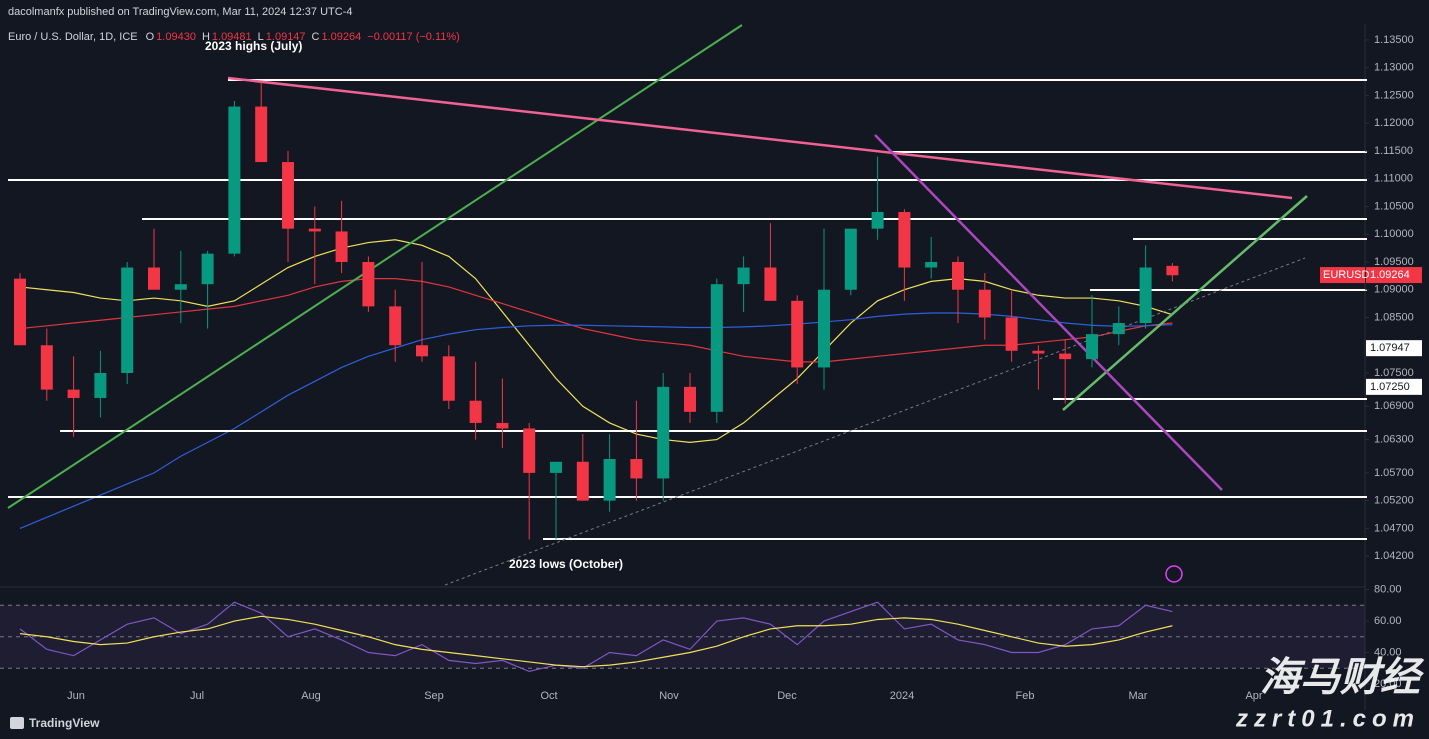 This screenshot has width=1429, height=739. What do you see at coordinates (17, 723) in the screenshot?
I see `brand-logo` at bounding box center [17, 723].